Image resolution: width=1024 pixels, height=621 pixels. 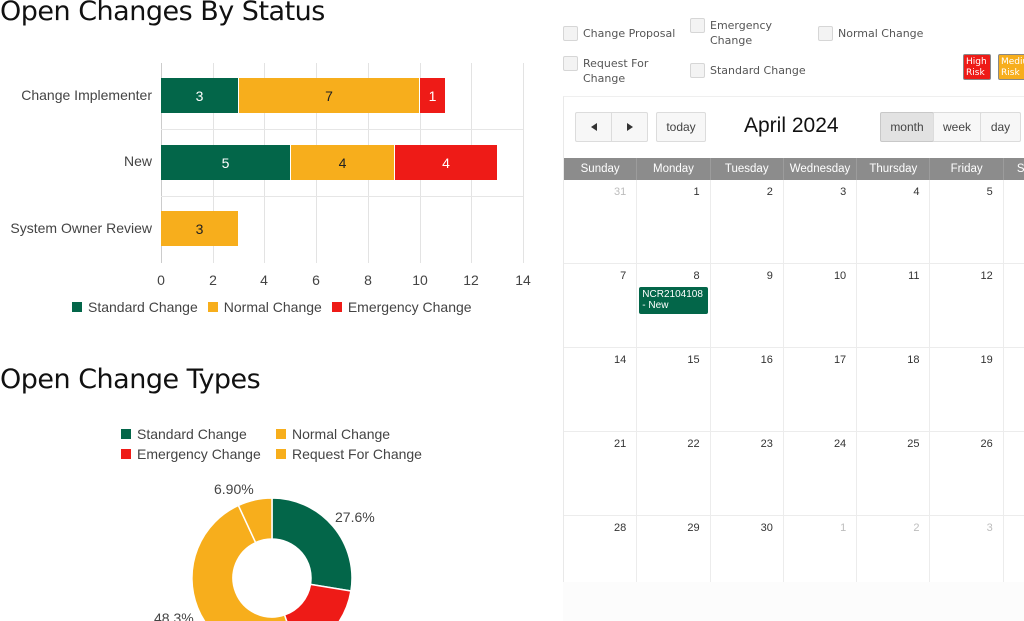 I want to click on day-cell: 18, so click(x=894, y=389).